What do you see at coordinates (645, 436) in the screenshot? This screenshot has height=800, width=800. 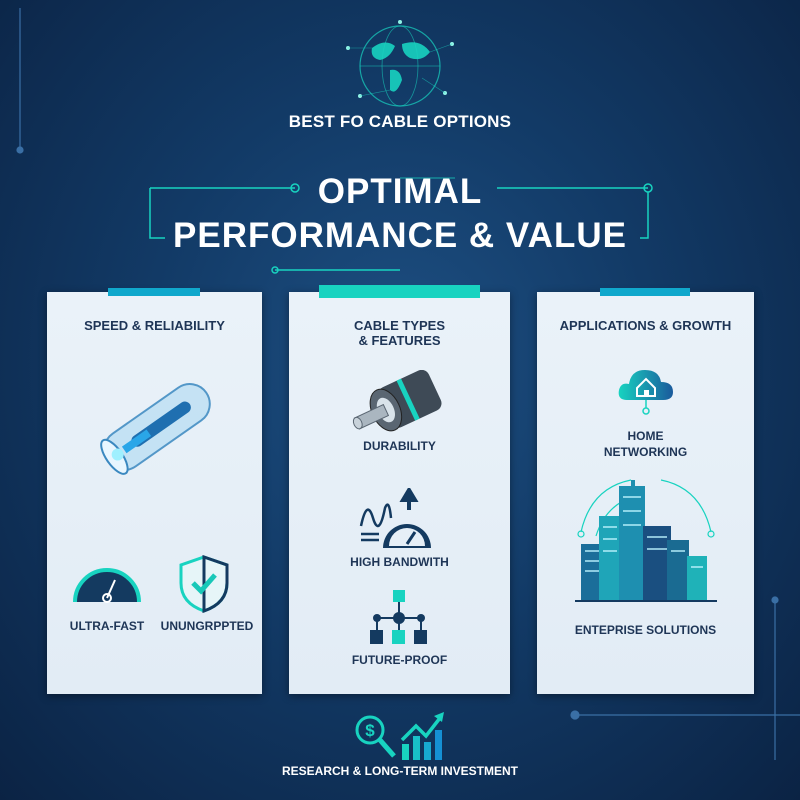 I see `label-home: HOME` at bounding box center [645, 436].